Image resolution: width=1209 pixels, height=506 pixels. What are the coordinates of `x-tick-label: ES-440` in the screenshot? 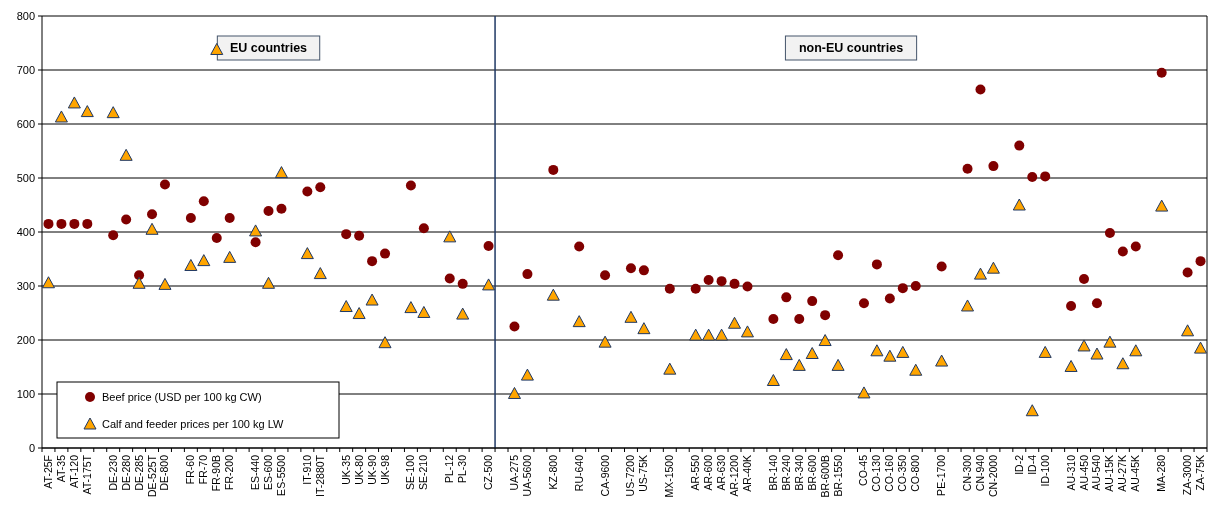 It's located at (255, 472).